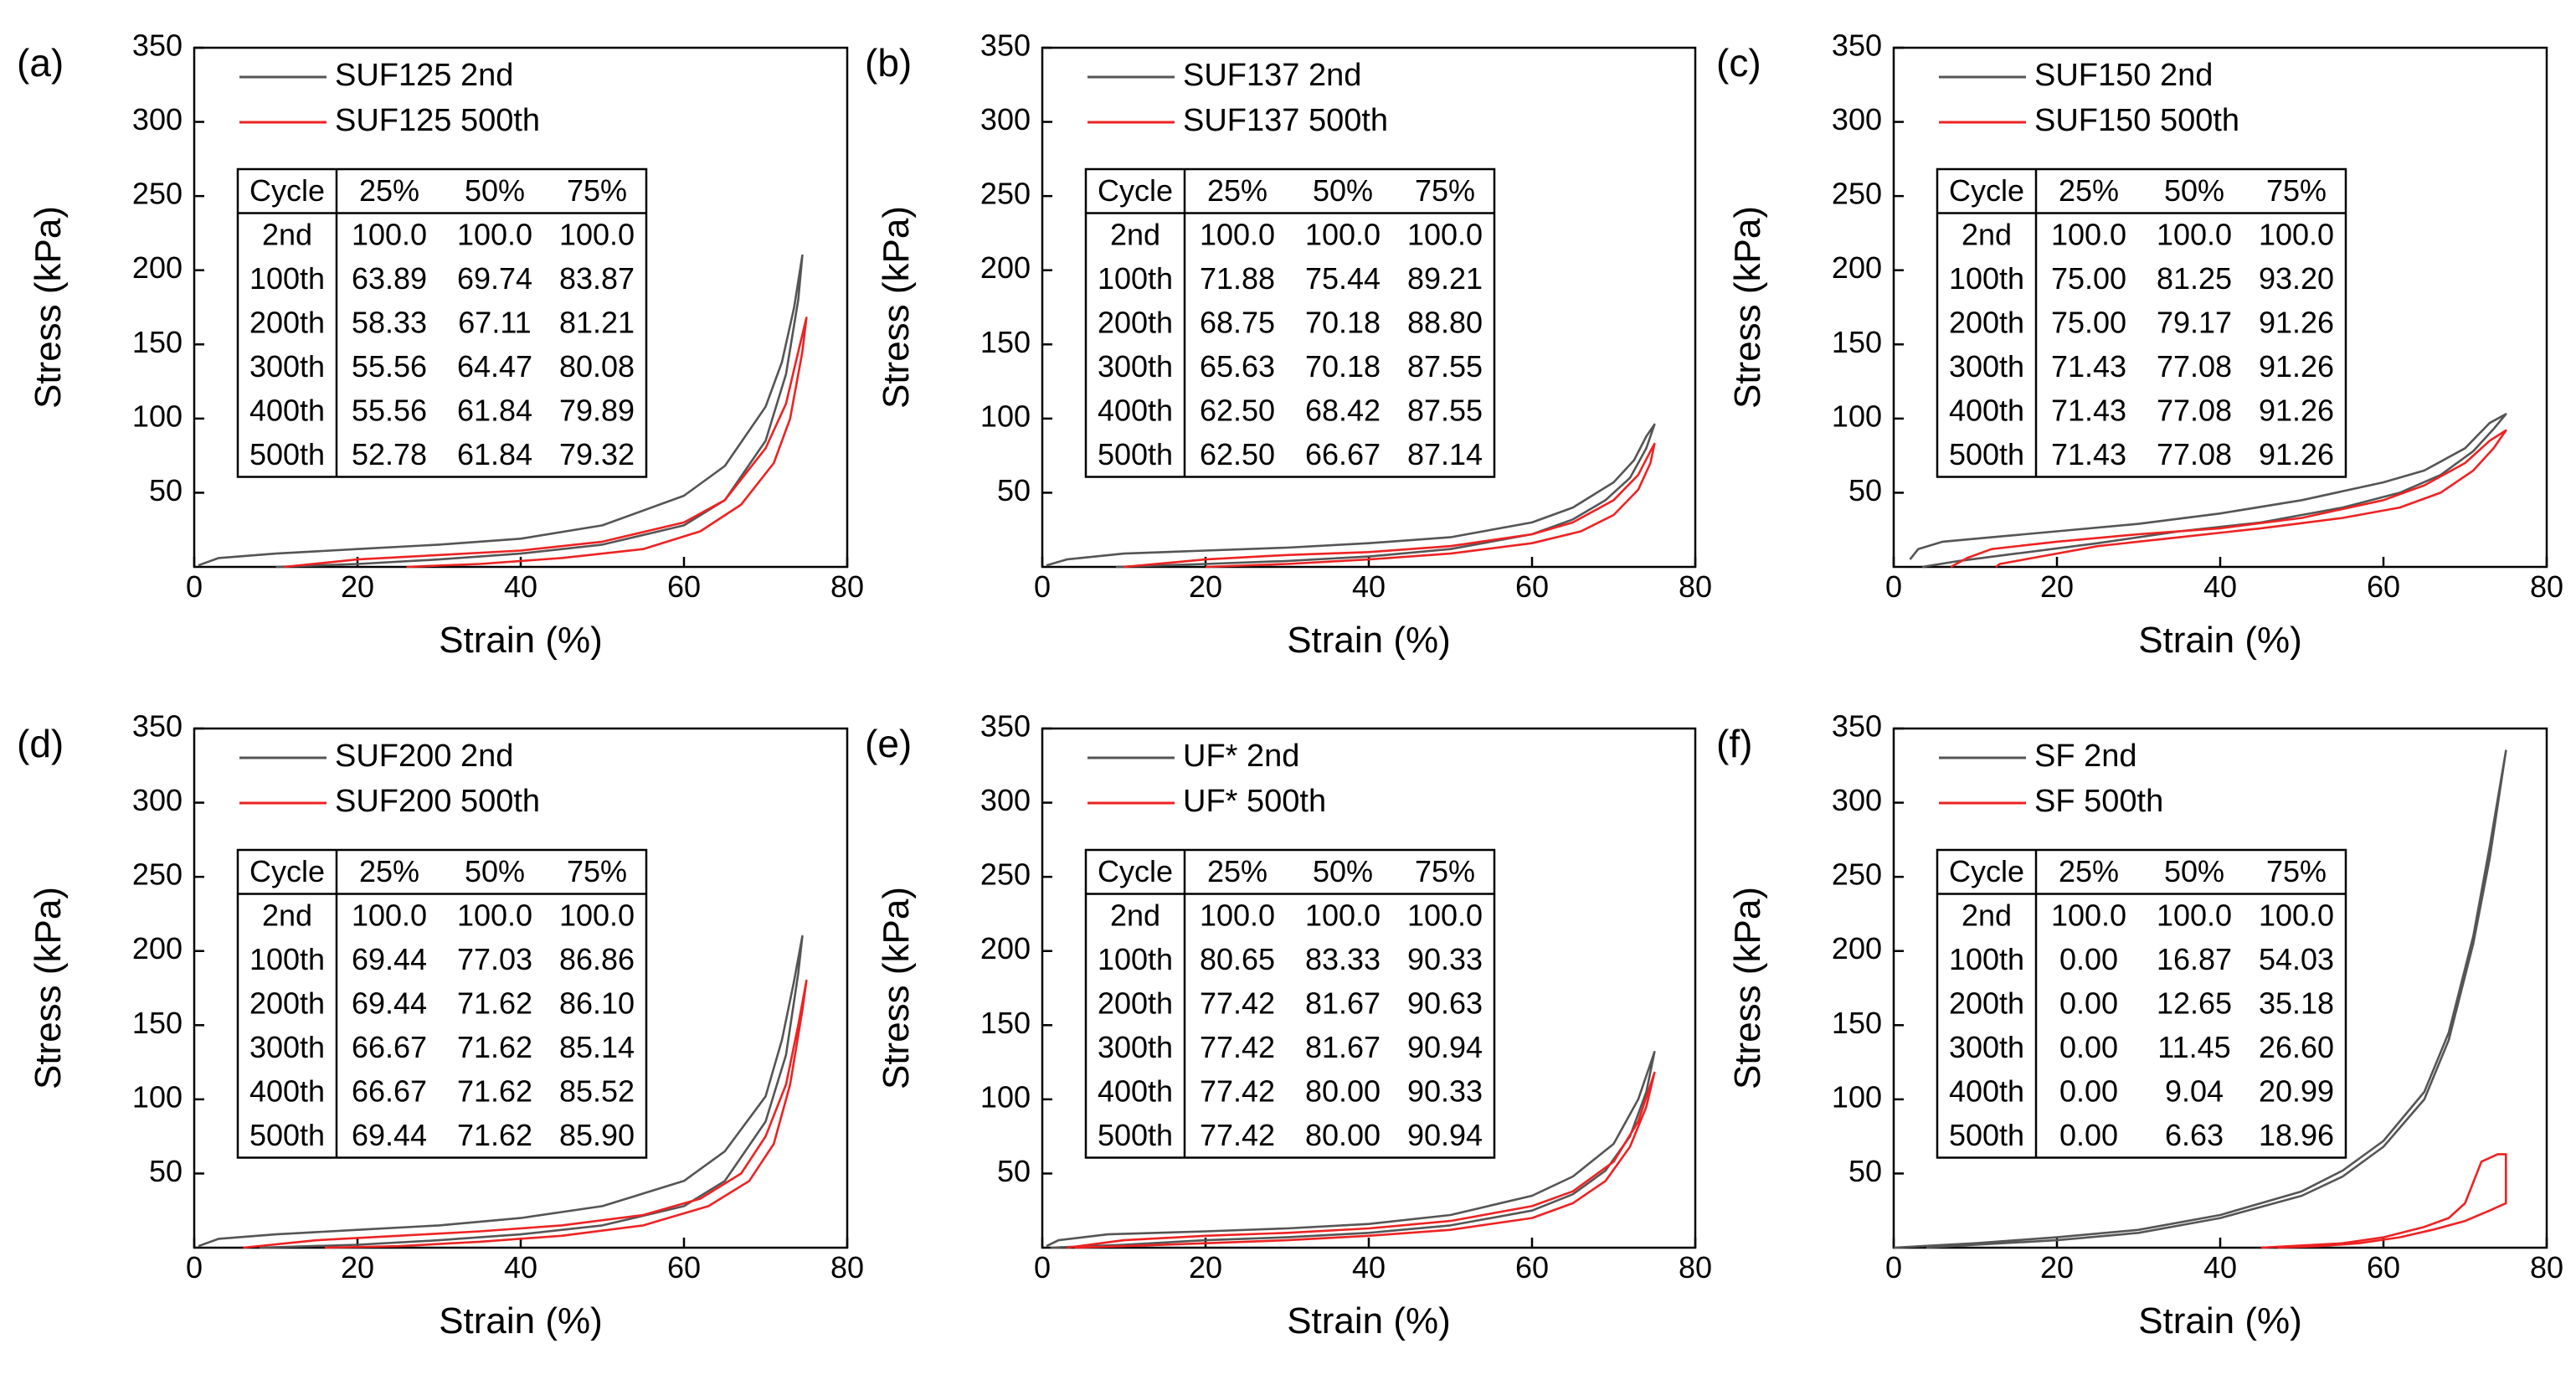  Describe the element at coordinates (495, 454) in the screenshot. I see `table-cell: 61.84` at that location.